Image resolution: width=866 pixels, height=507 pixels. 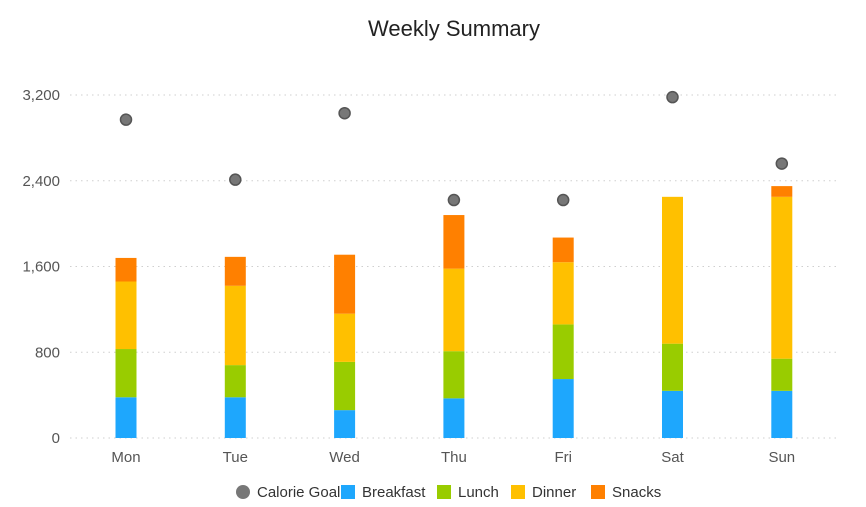 What do you see at coordinates (672, 367) in the screenshot?
I see `bar-lunch-sat` at bounding box center [672, 367].